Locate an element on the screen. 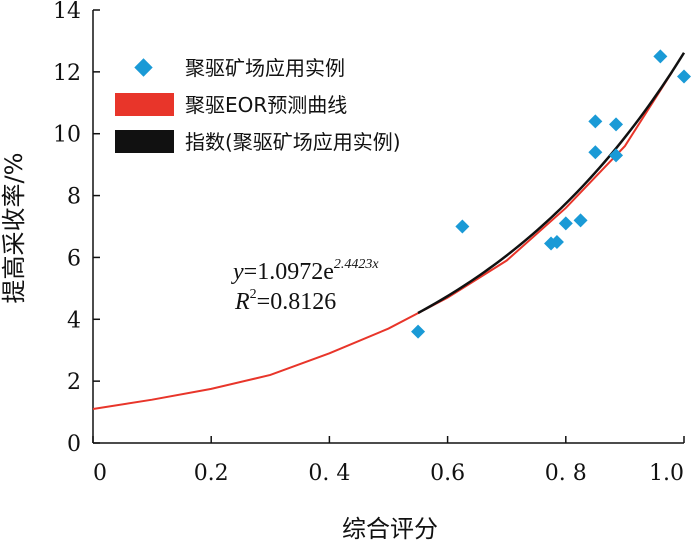 The height and width of the screenshot is (548, 700). legend-swatch-scatter is located at coordinates (143, 67).